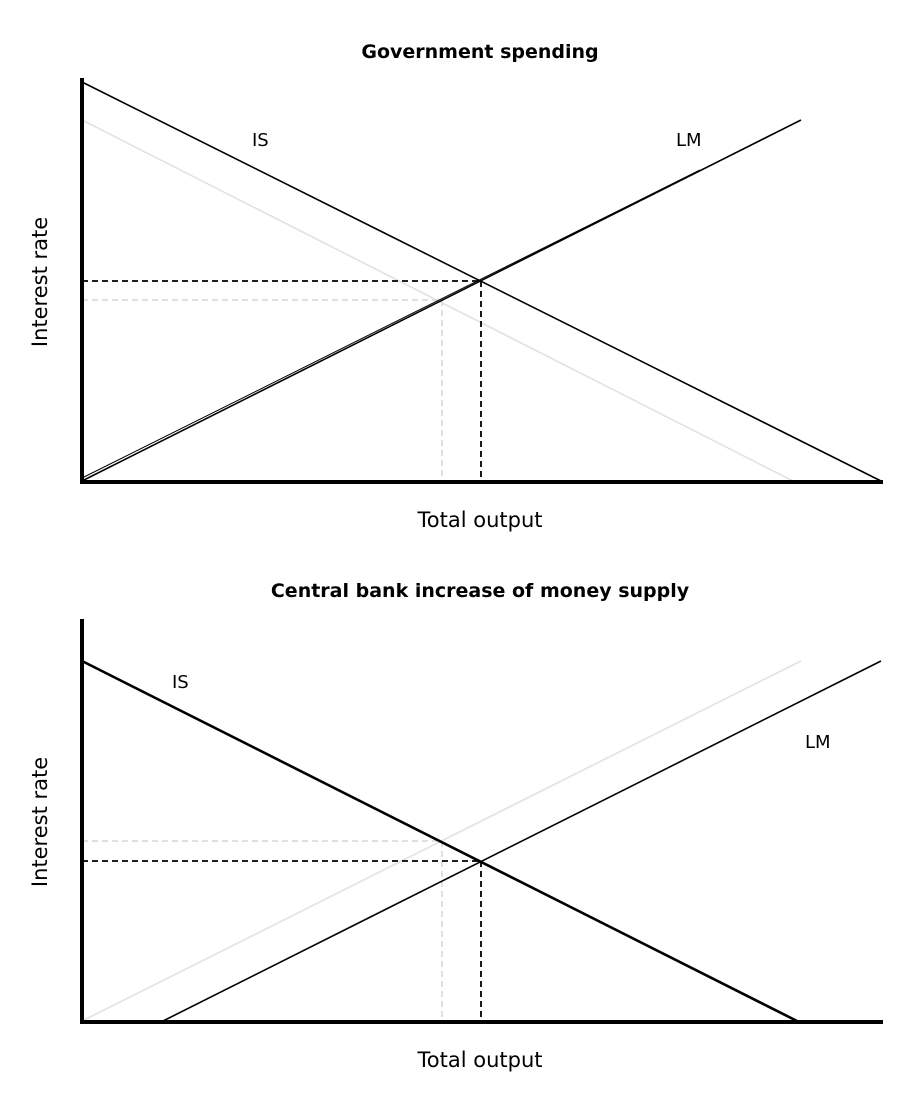 Image resolution: width=906 pixels, height=1102 pixels. I want to click on panel-2-x-axis-label: Total output, so click(480, 1060).